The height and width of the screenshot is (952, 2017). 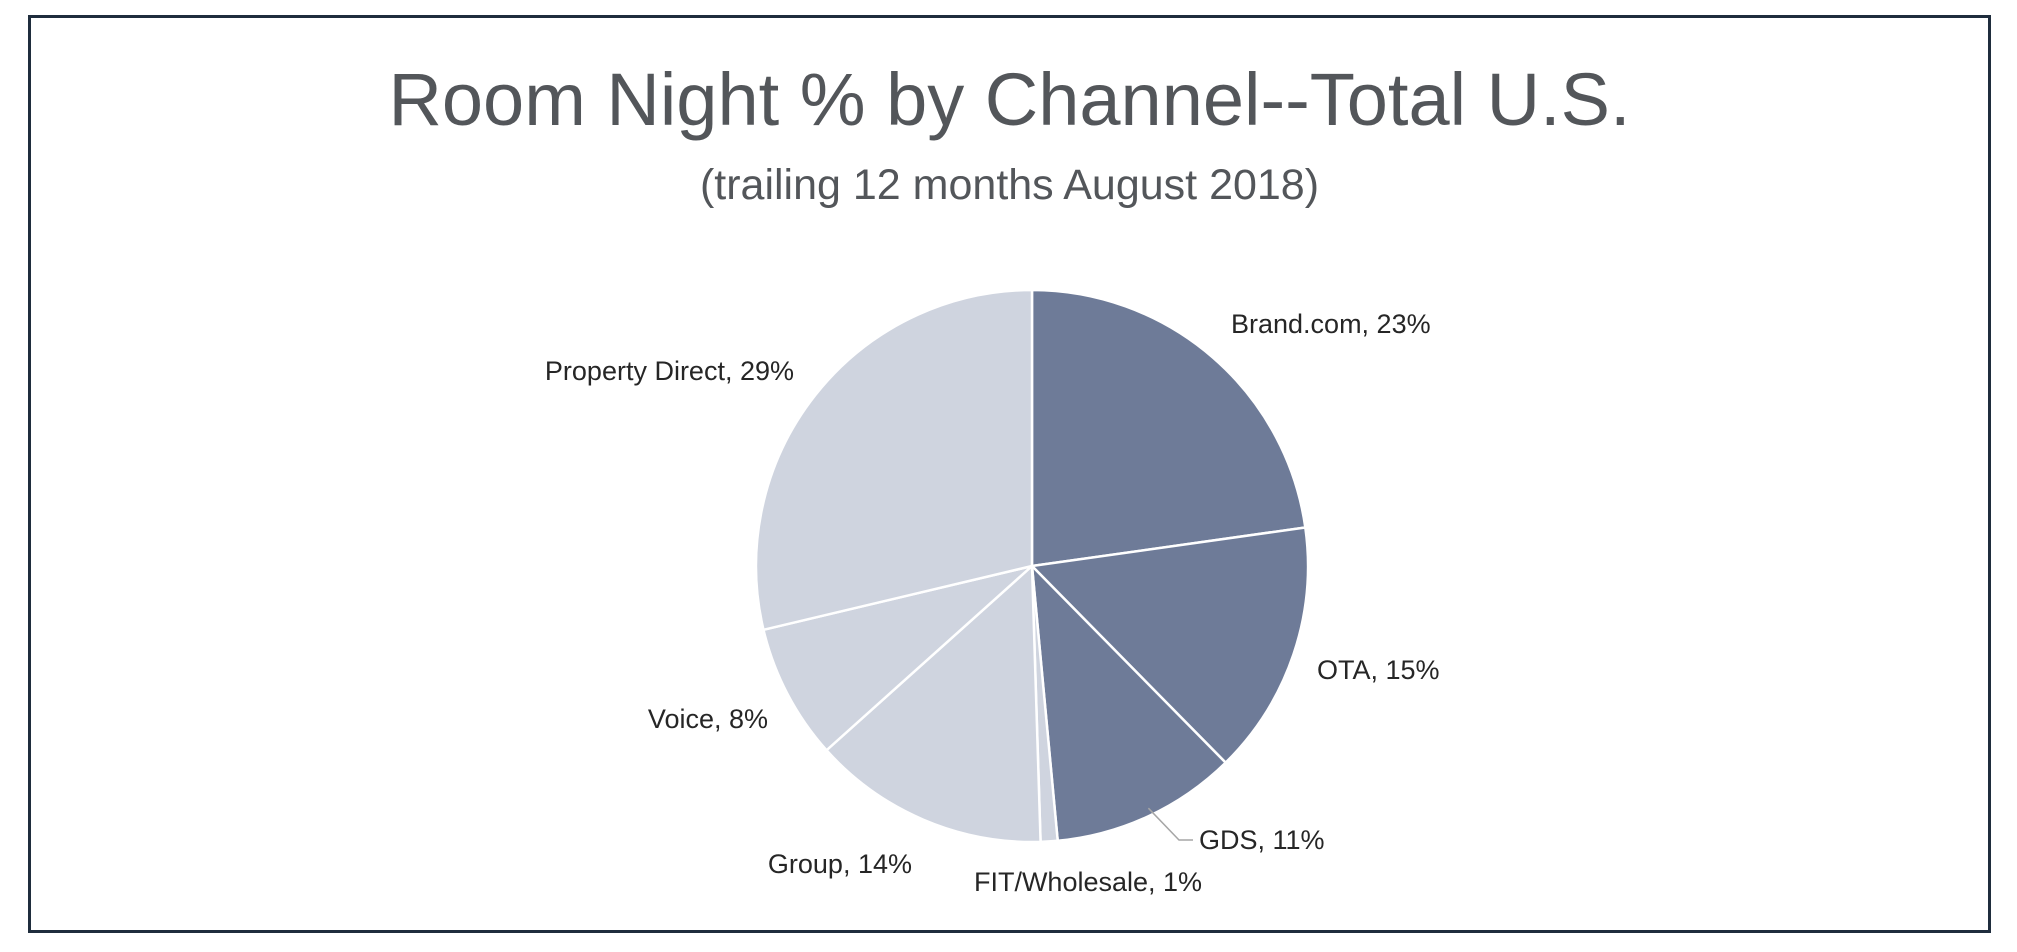 I want to click on slice-label-voice: Voice, 8%, so click(x=708, y=719).